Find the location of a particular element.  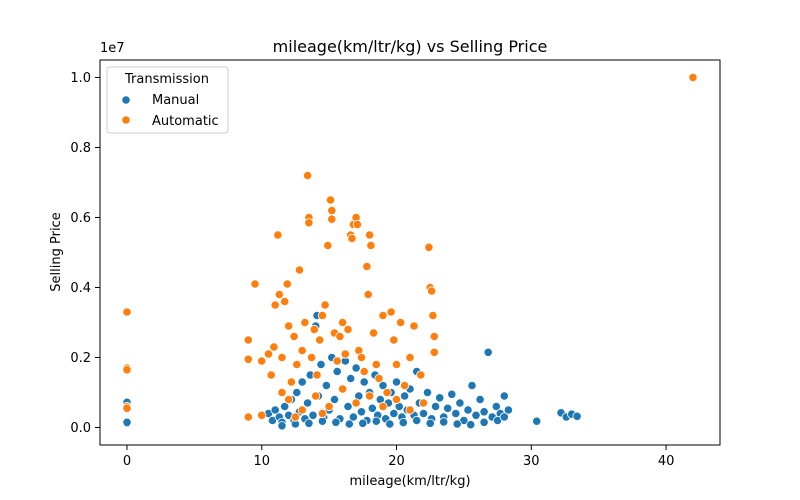

y-scale-label: 1e7 is located at coordinates (112, 48).